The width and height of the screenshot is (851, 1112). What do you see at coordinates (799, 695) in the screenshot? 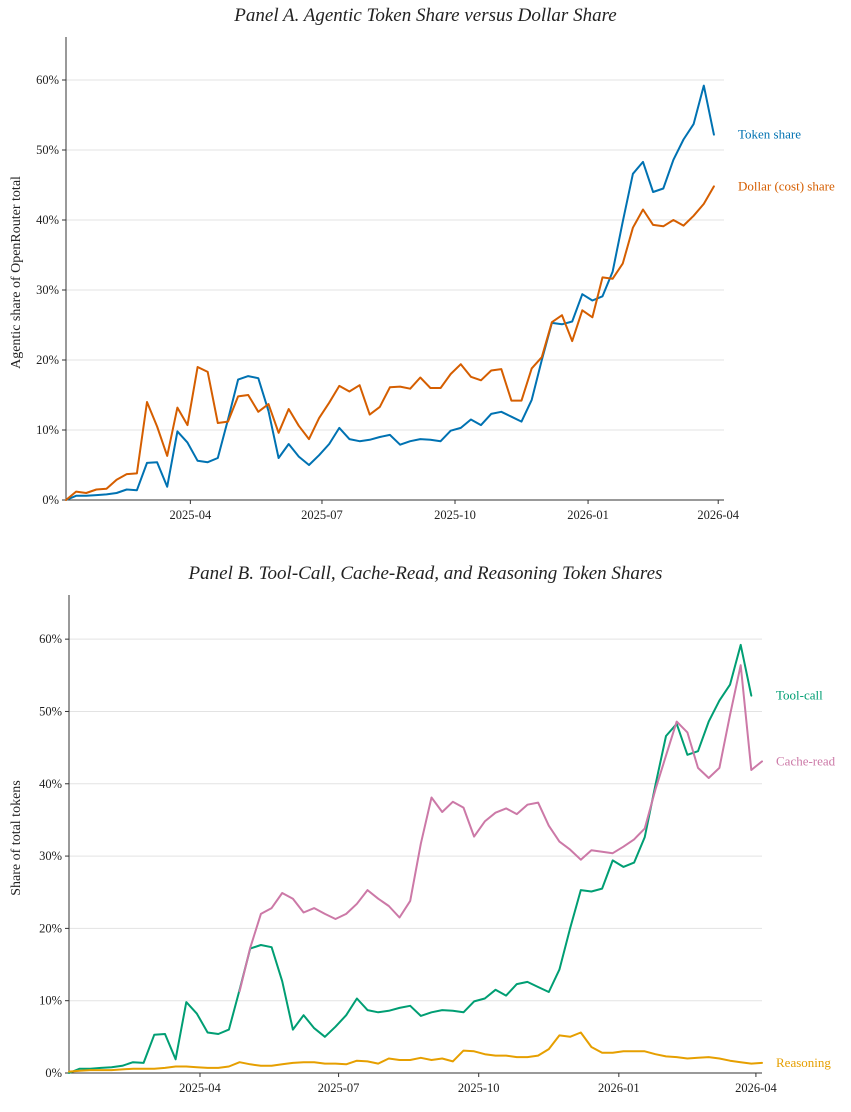
I see `series-label-tool-call: Tool-call` at bounding box center [799, 695].